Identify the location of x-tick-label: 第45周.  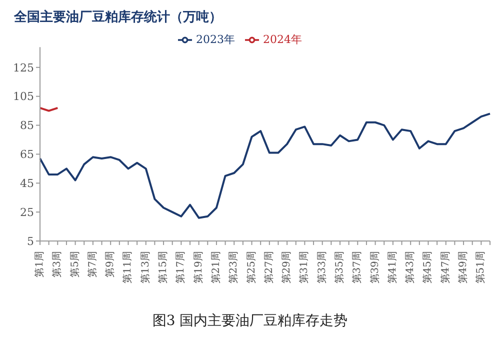
(428, 267).